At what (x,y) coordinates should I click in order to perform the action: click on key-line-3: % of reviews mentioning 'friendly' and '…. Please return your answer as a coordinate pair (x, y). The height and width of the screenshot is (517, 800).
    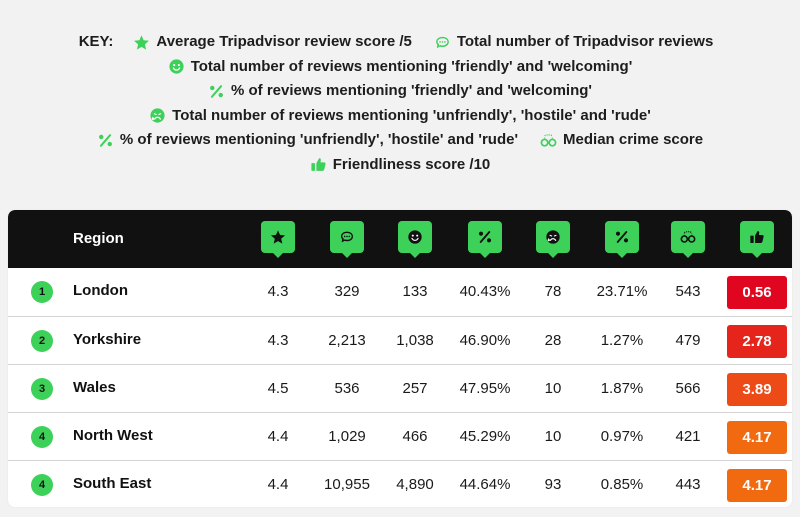
    Looking at the image, I should click on (400, 91).